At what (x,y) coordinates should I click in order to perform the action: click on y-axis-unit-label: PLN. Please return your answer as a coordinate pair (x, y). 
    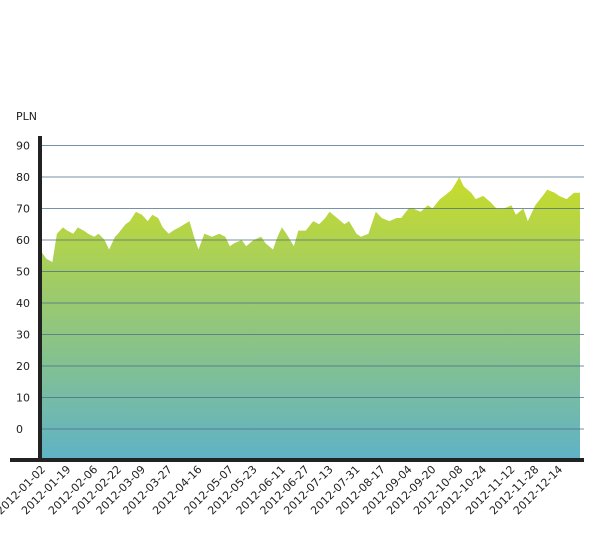
    Looking at the image, I should click on (26, 116).